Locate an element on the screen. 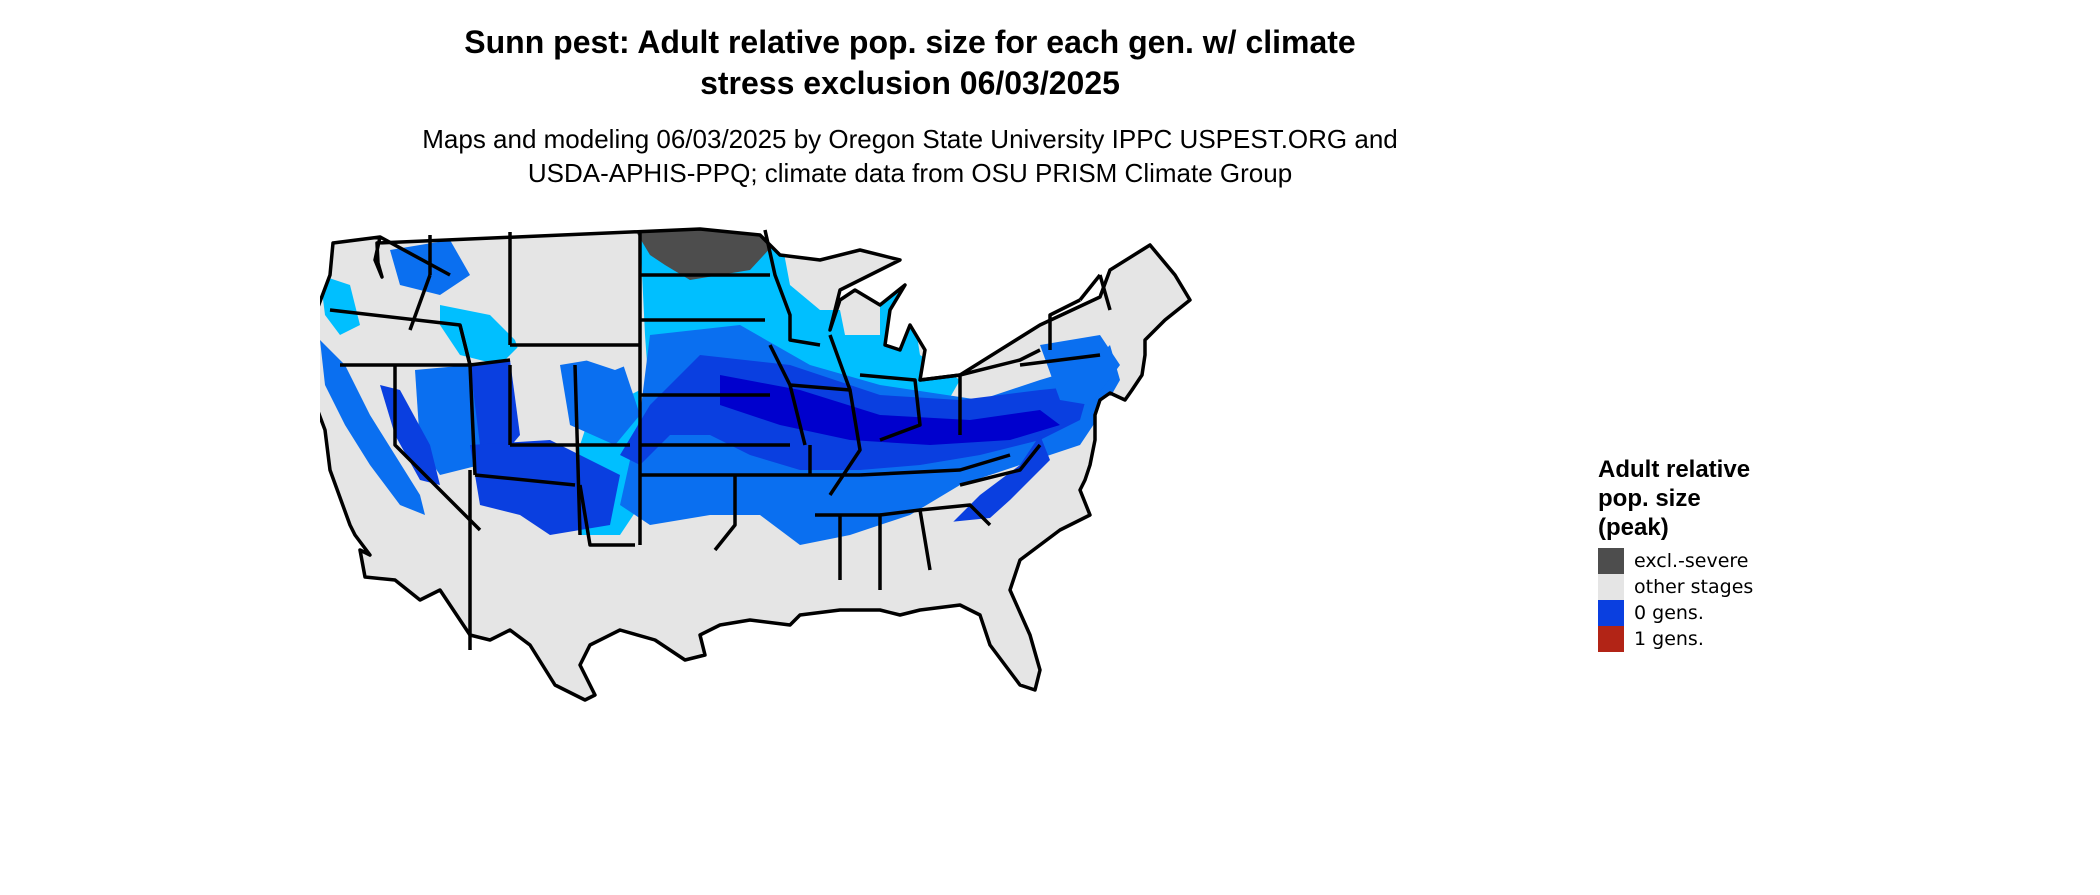 Image resolution: width=2100 pixels, height=895 pixels. colorado-patch is located at coordinates (600, 400).